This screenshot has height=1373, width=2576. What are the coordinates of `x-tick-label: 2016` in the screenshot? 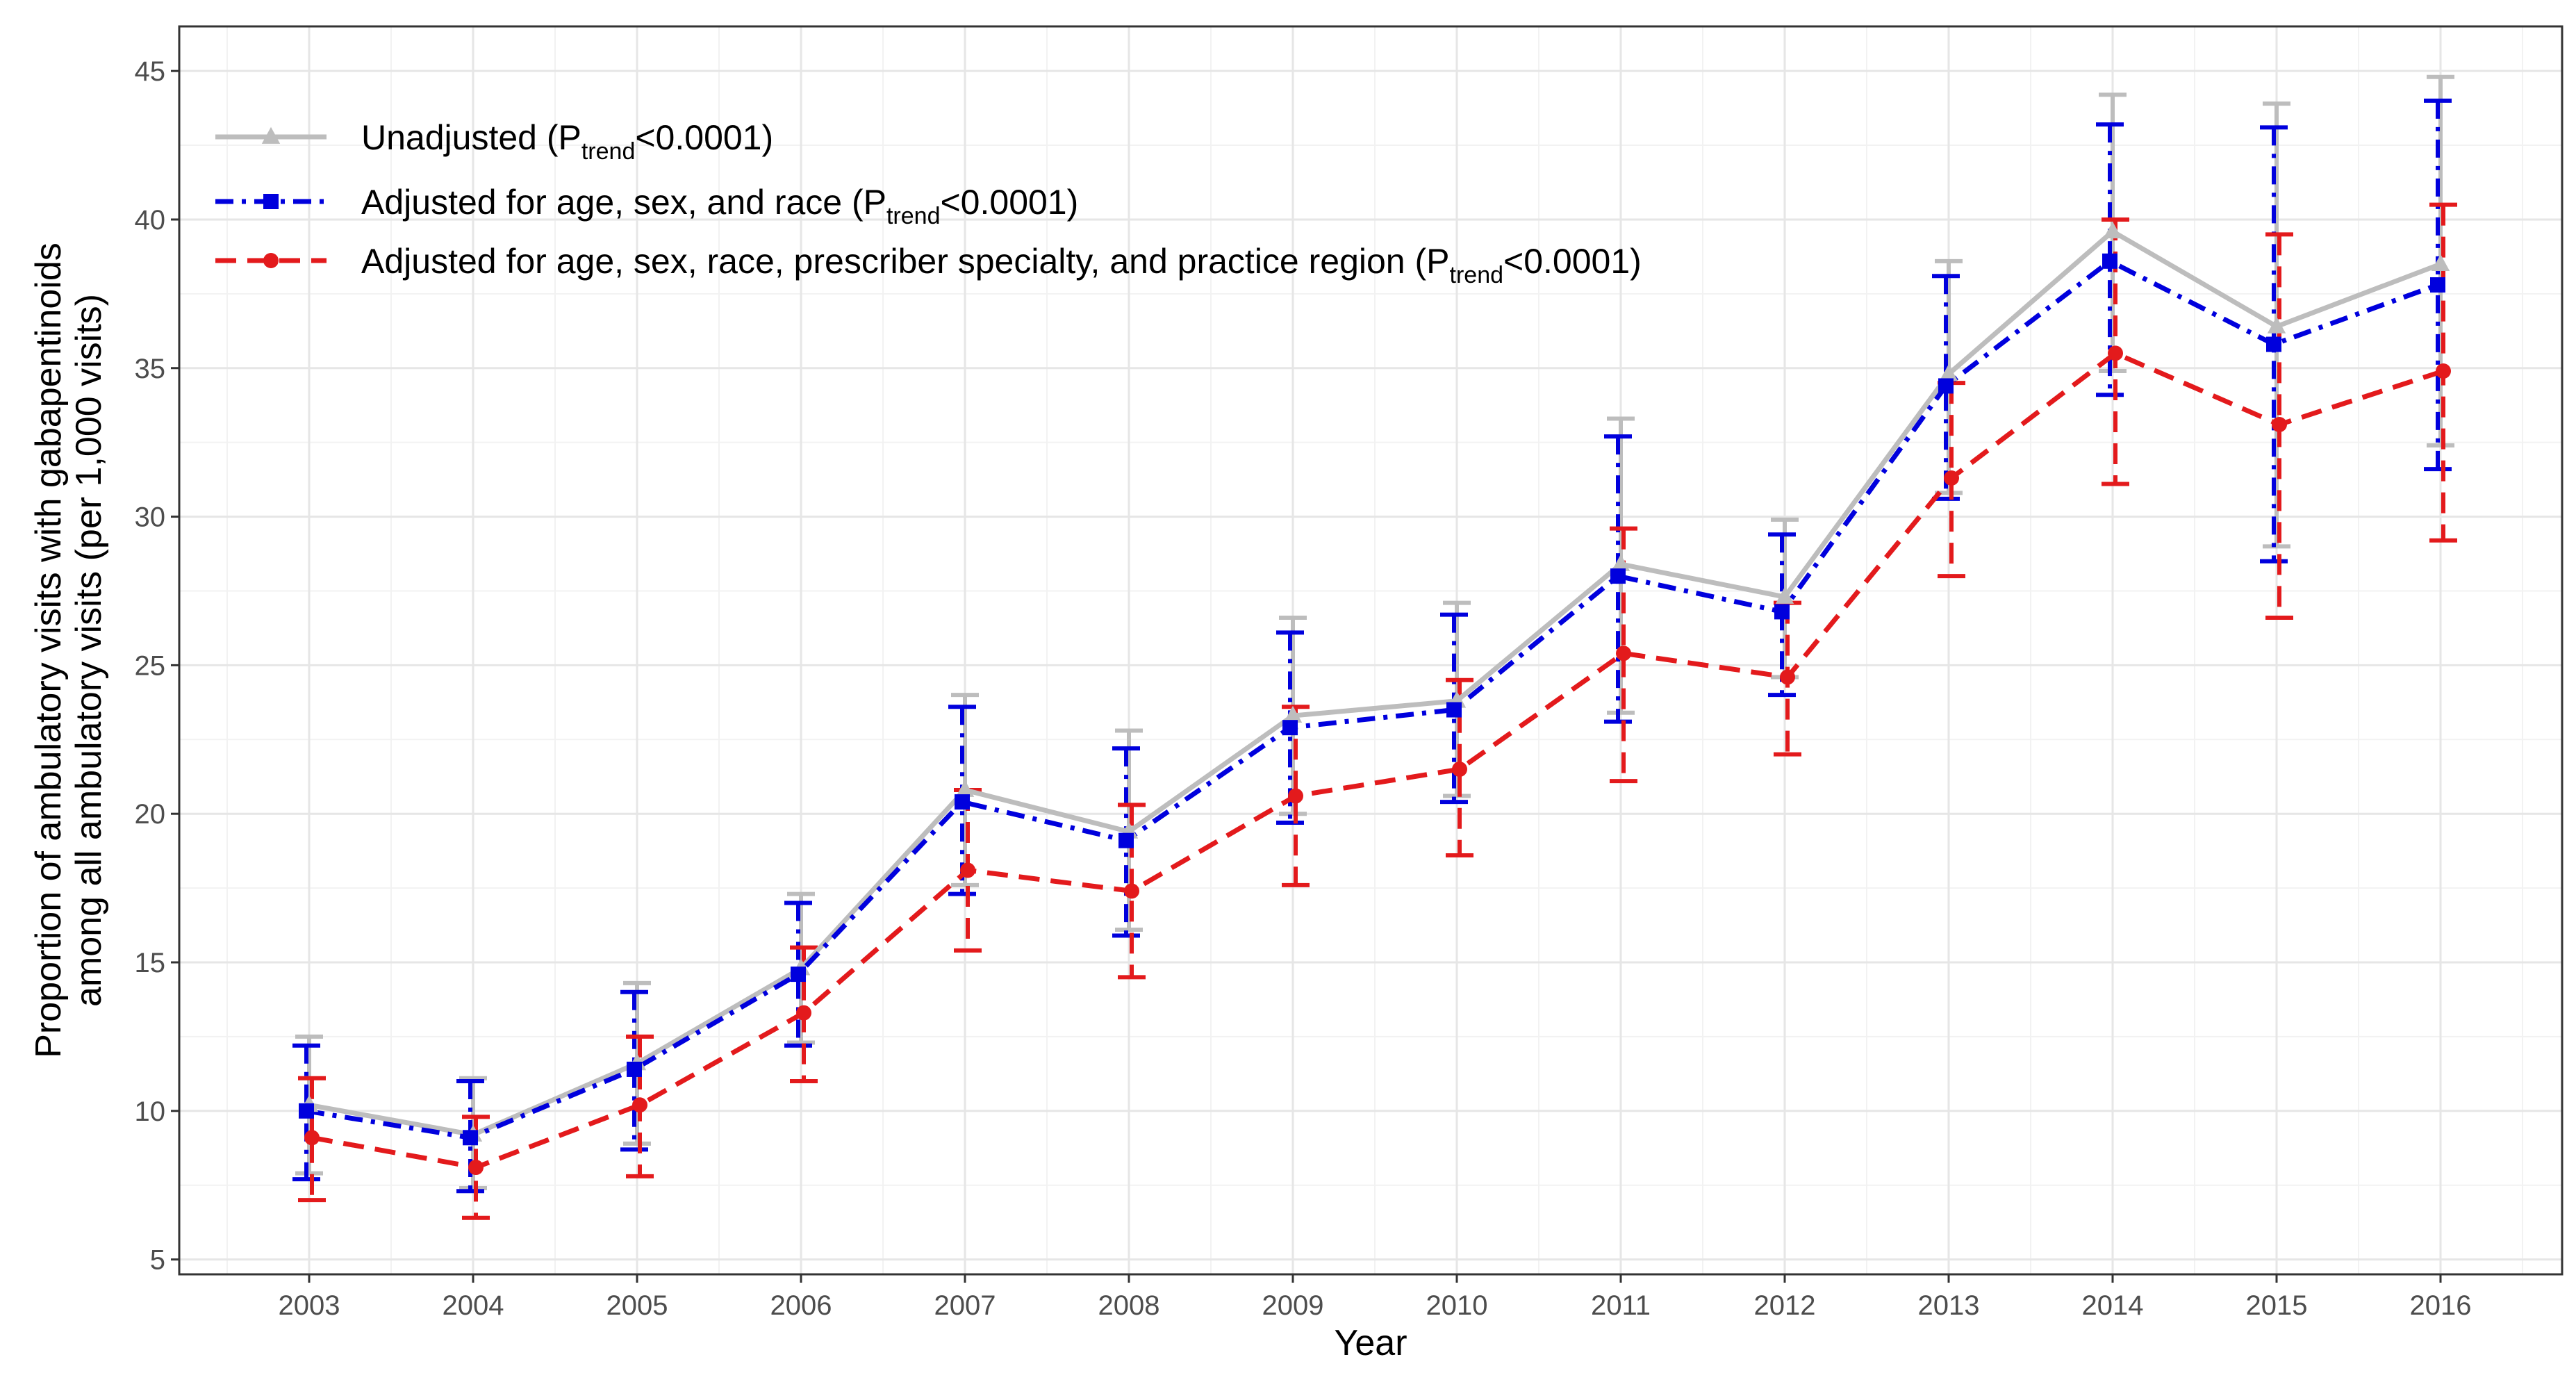 It's located at (2441, 1305).